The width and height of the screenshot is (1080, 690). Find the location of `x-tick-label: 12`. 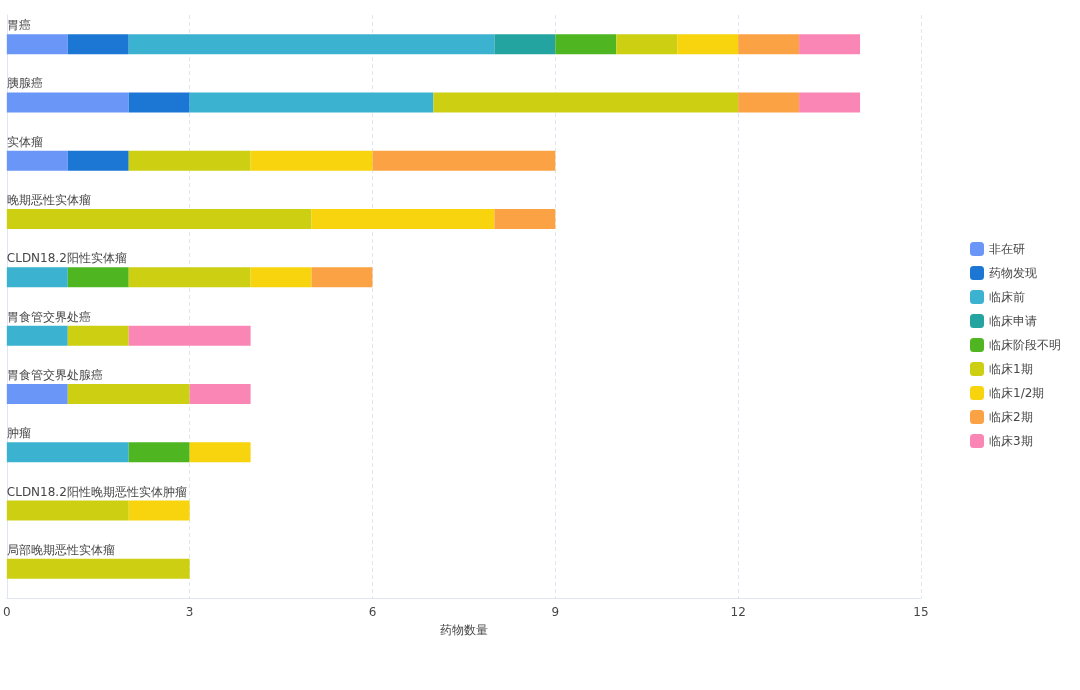

x-tick-label: 12 is located at coordinates (738, 612).